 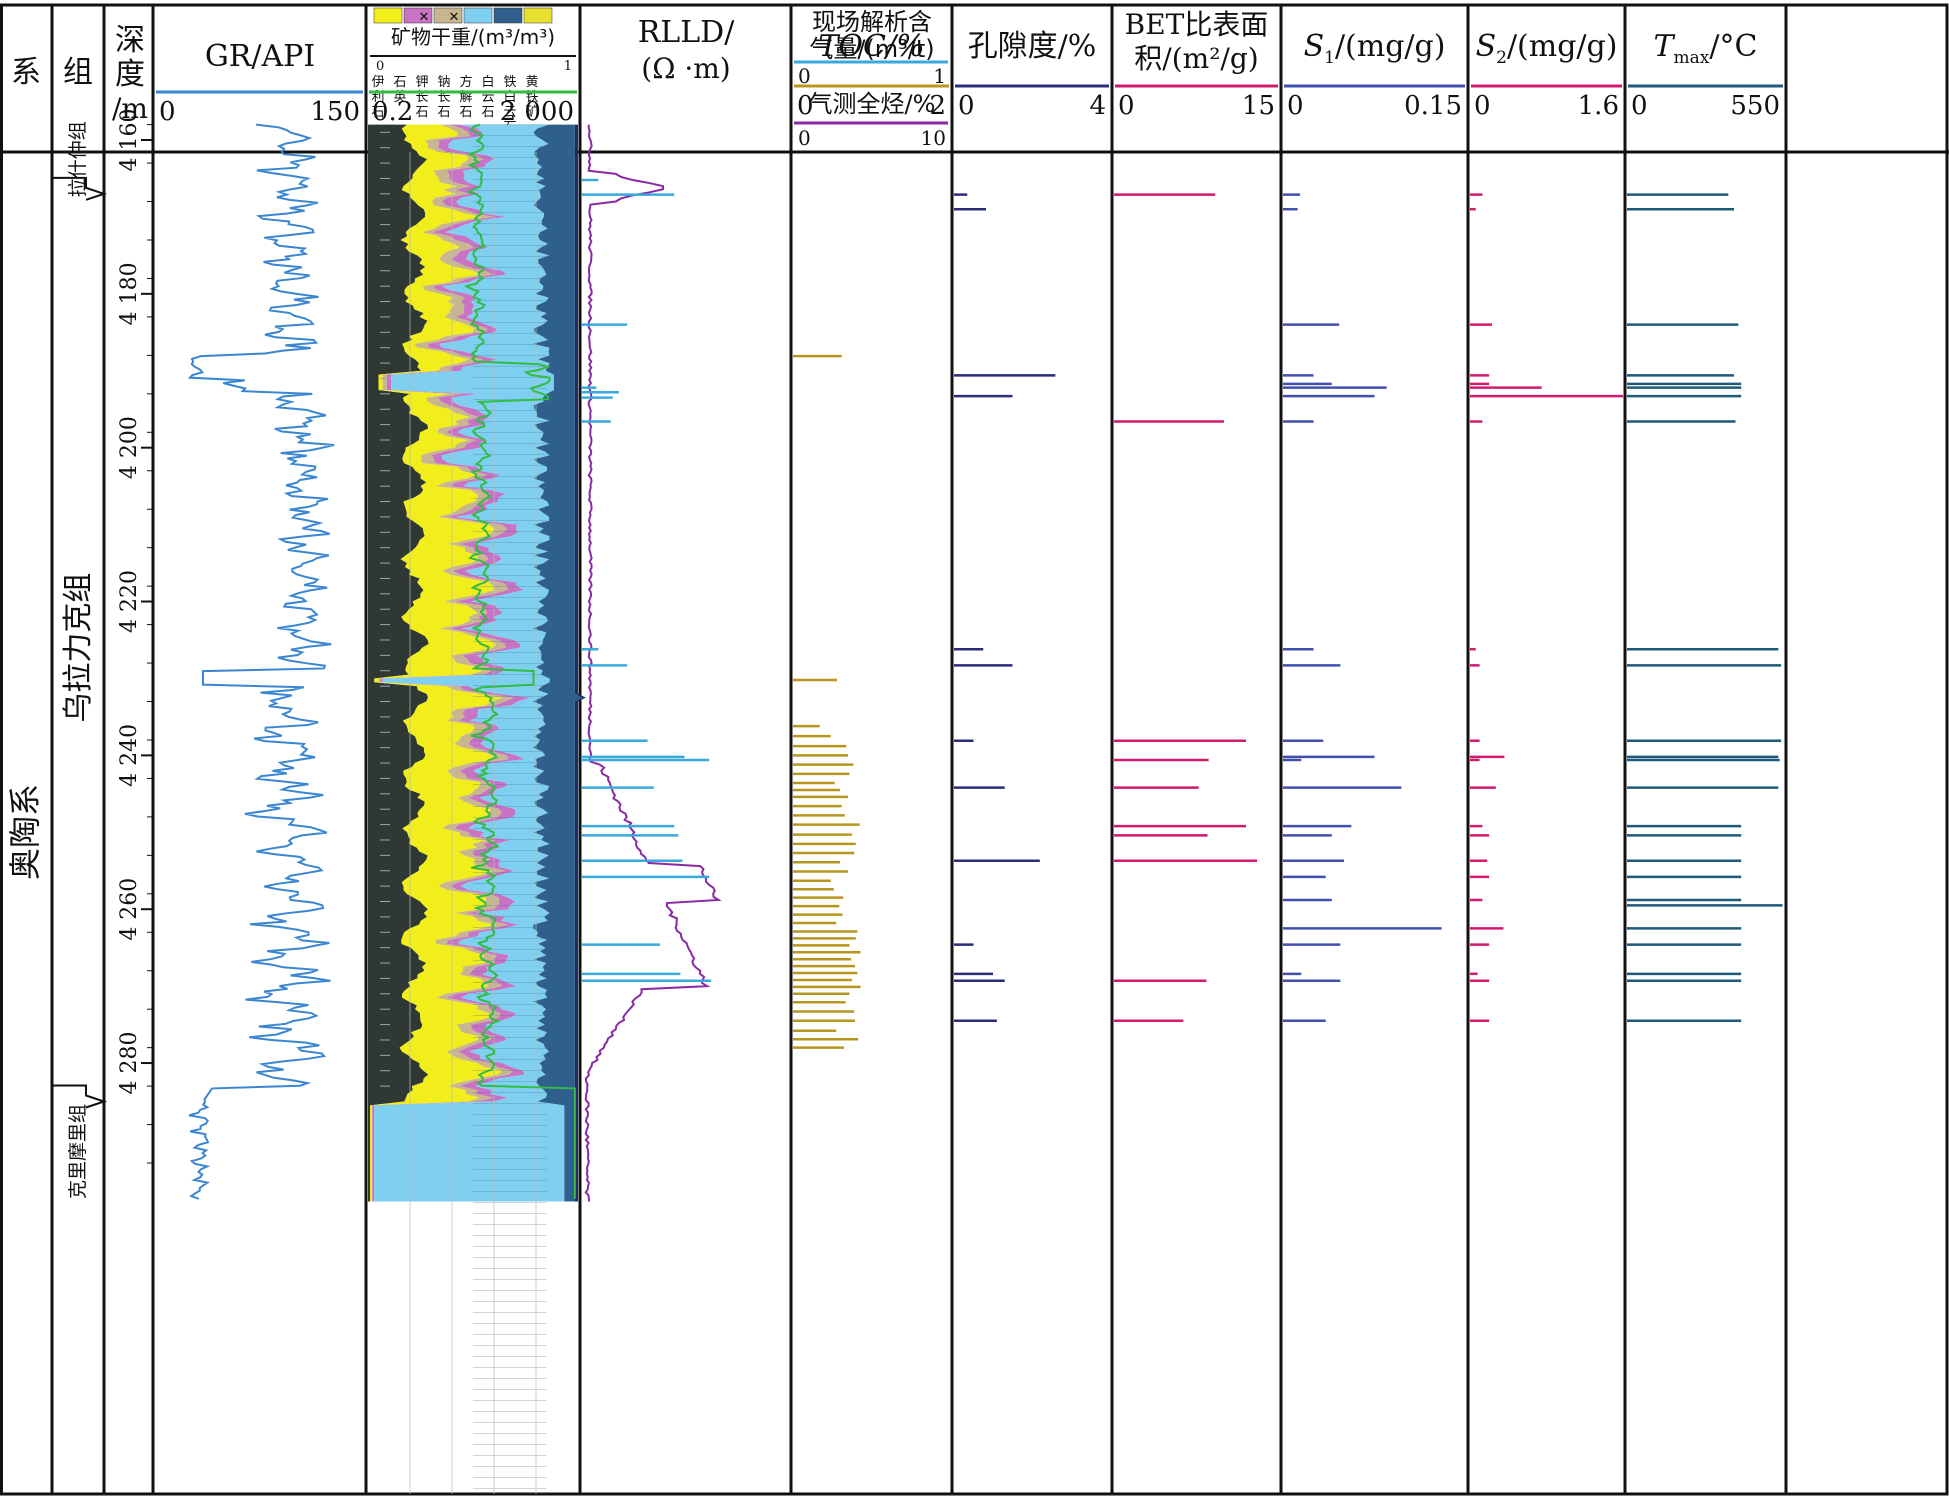 What do you see at coordinates (937, 106) in the screenshot?
I see `toc-scale-max: 2` at bounding box center [937, 106].